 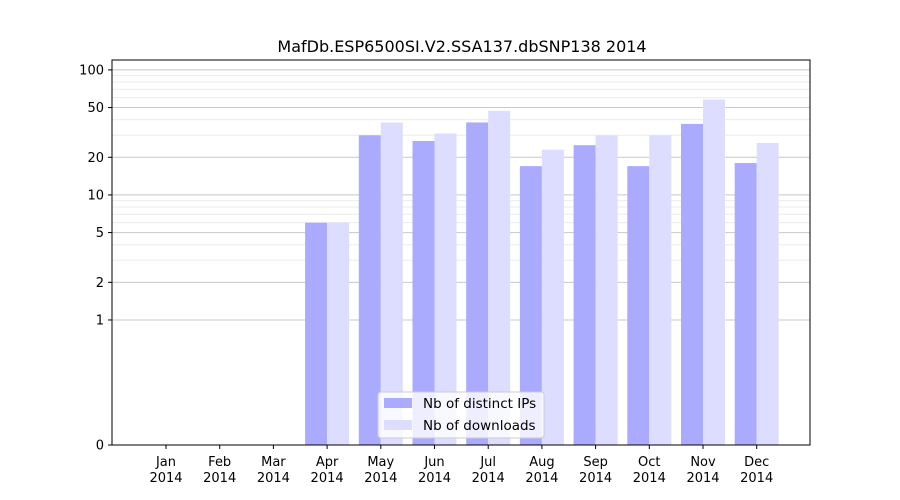 What do you see at coordinates (703, 462) in the screenshot?
I see `x-tick-label-month: Nov` at bounding box center [703, 462].